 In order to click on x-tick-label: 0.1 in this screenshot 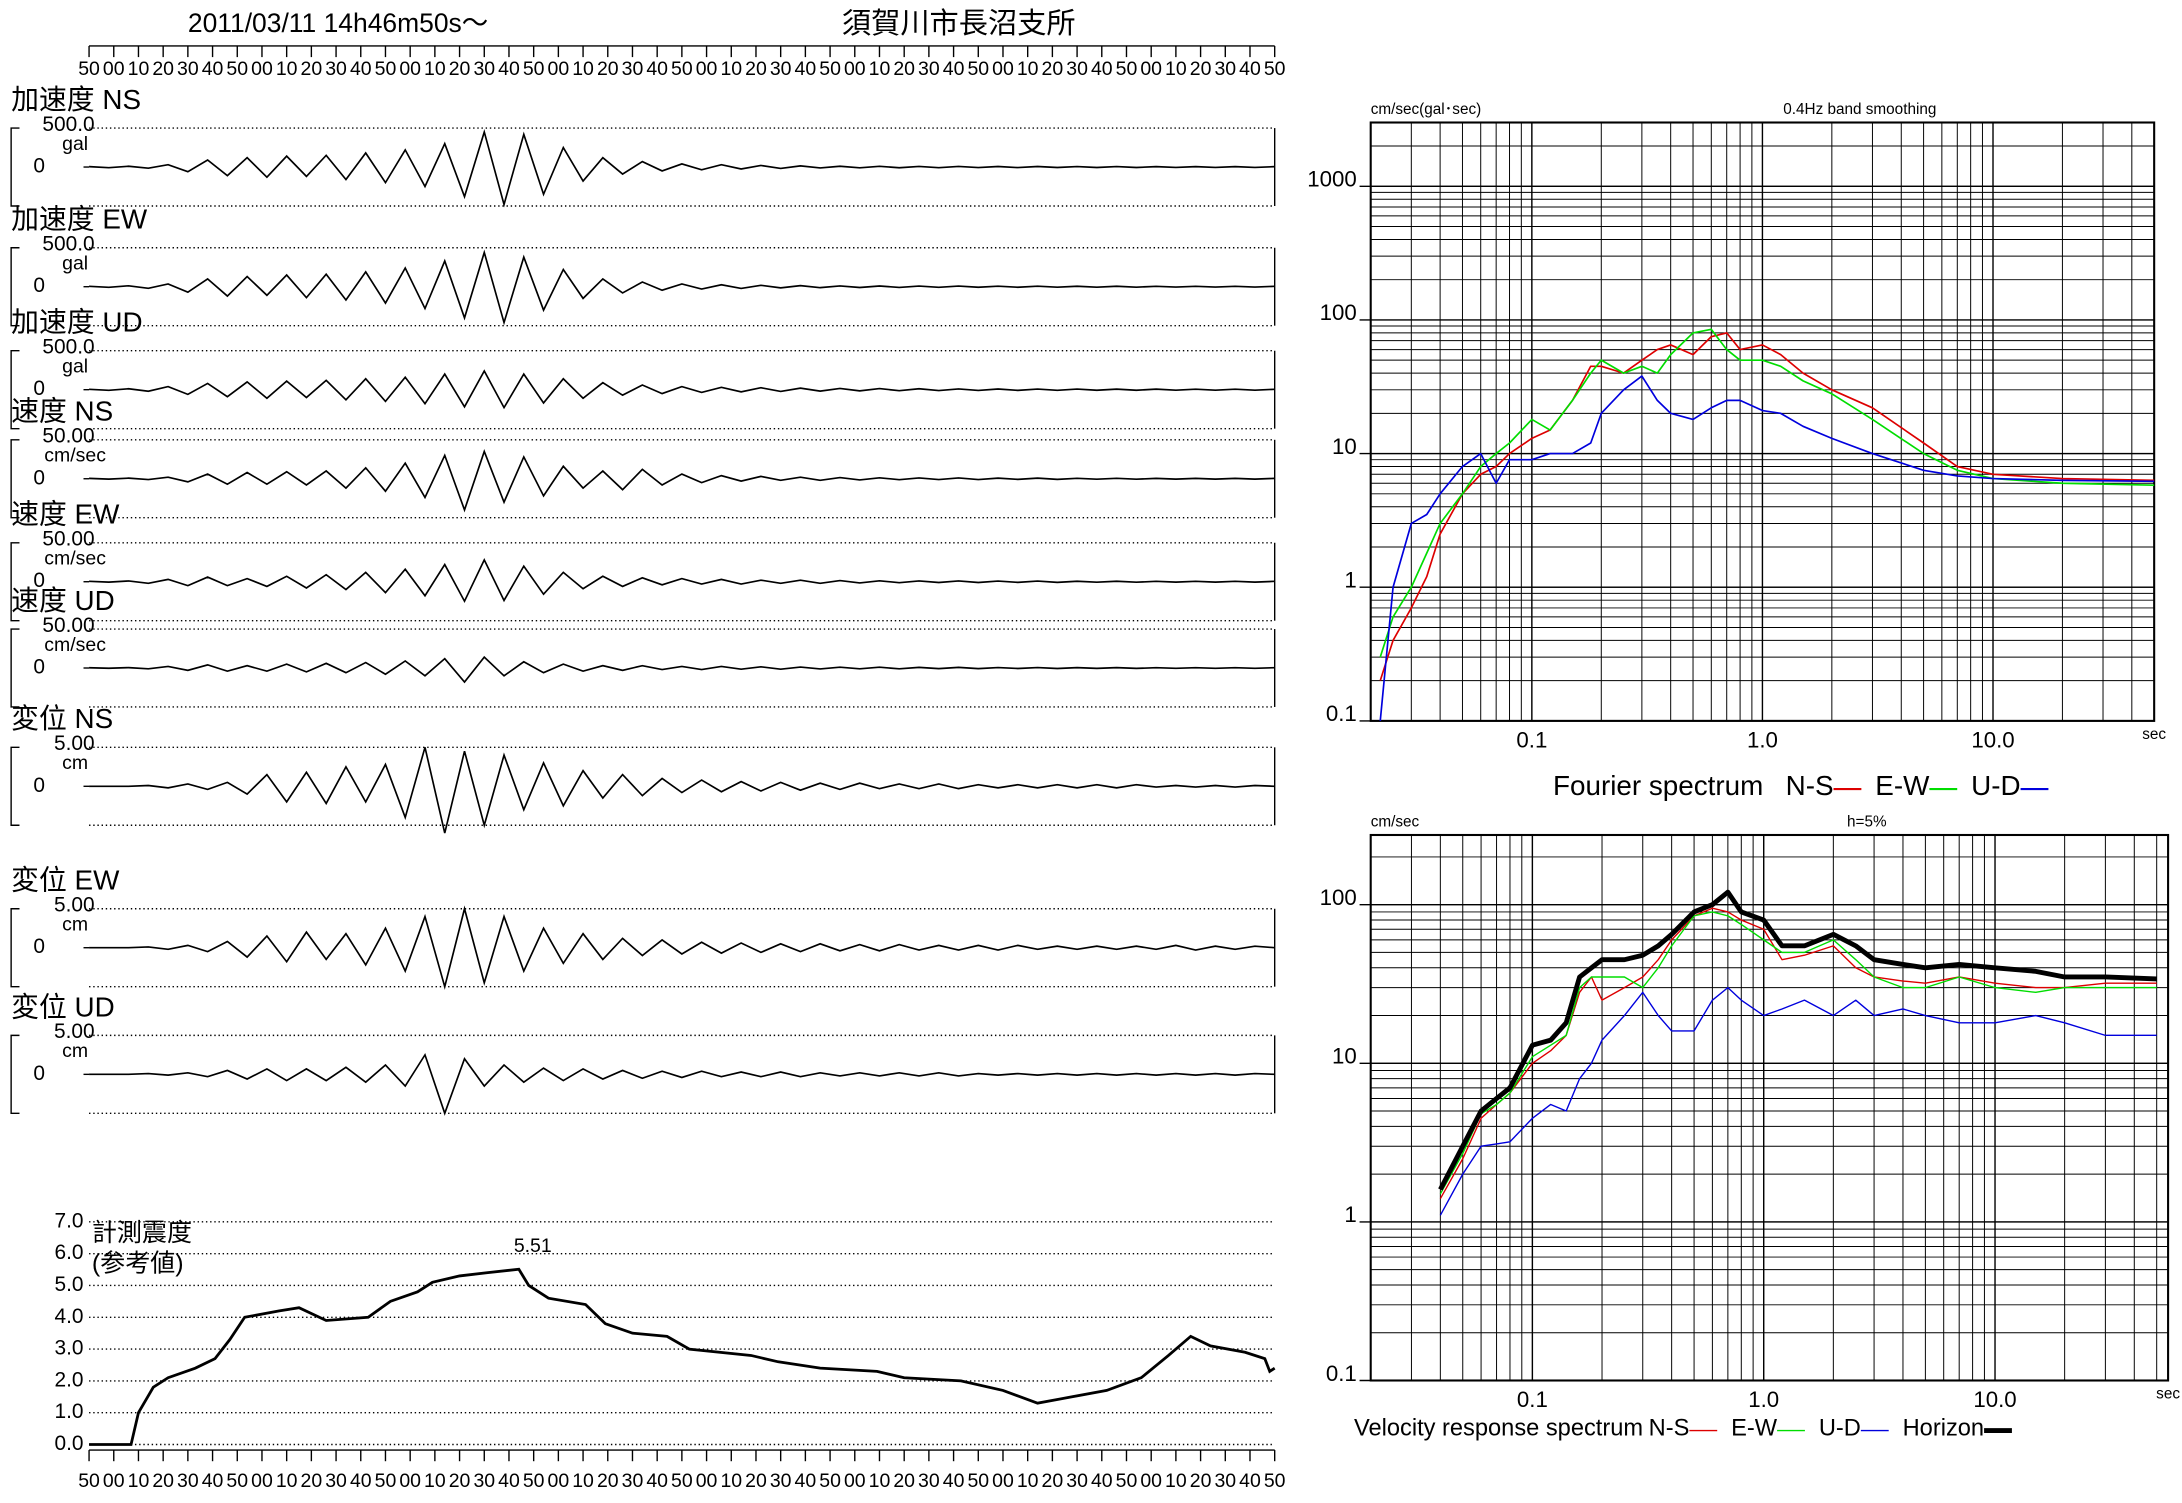, I will do `click(1531, 740)`.